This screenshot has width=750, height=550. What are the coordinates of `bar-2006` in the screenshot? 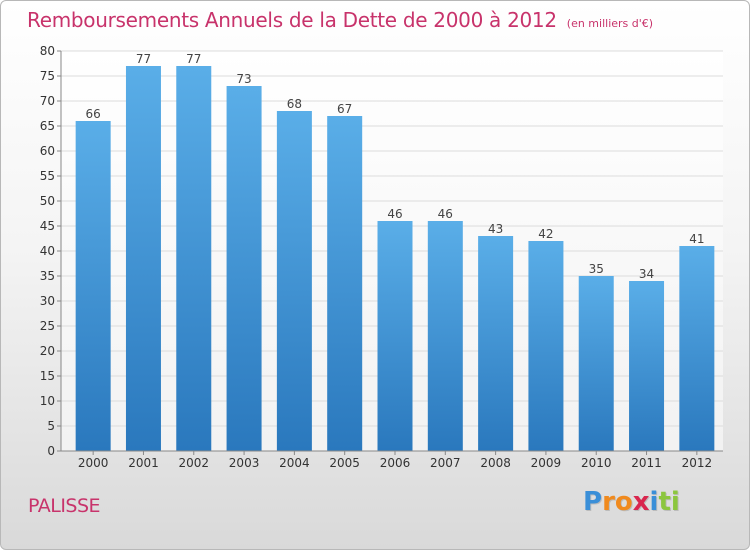 It's located at (395, 336).